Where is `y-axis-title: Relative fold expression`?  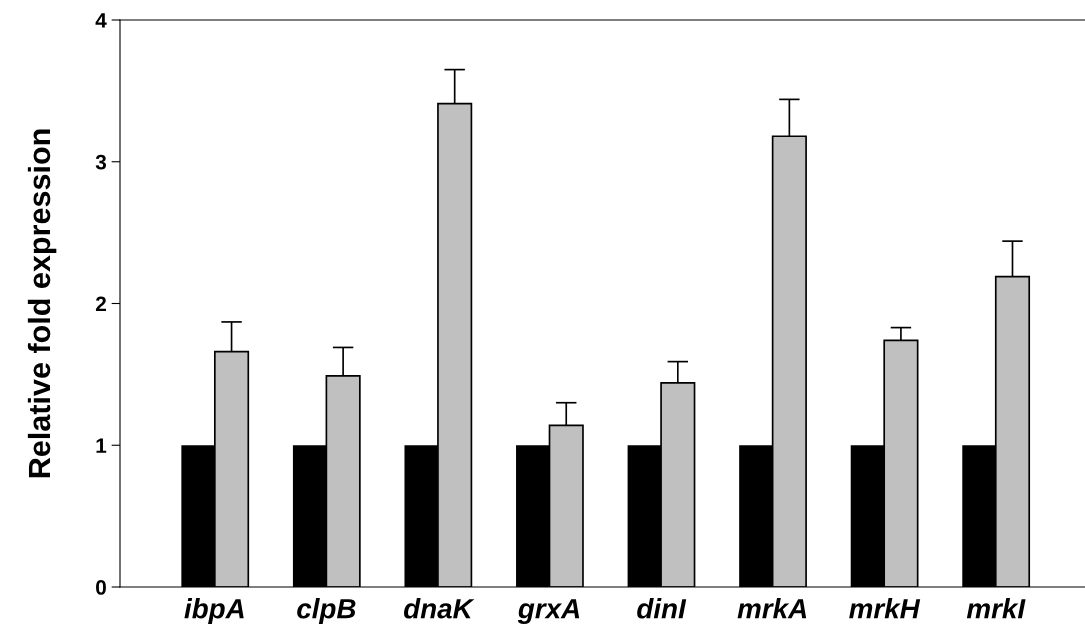
y-axis-title: Relative fold expression is located at coordinates (42, 303).